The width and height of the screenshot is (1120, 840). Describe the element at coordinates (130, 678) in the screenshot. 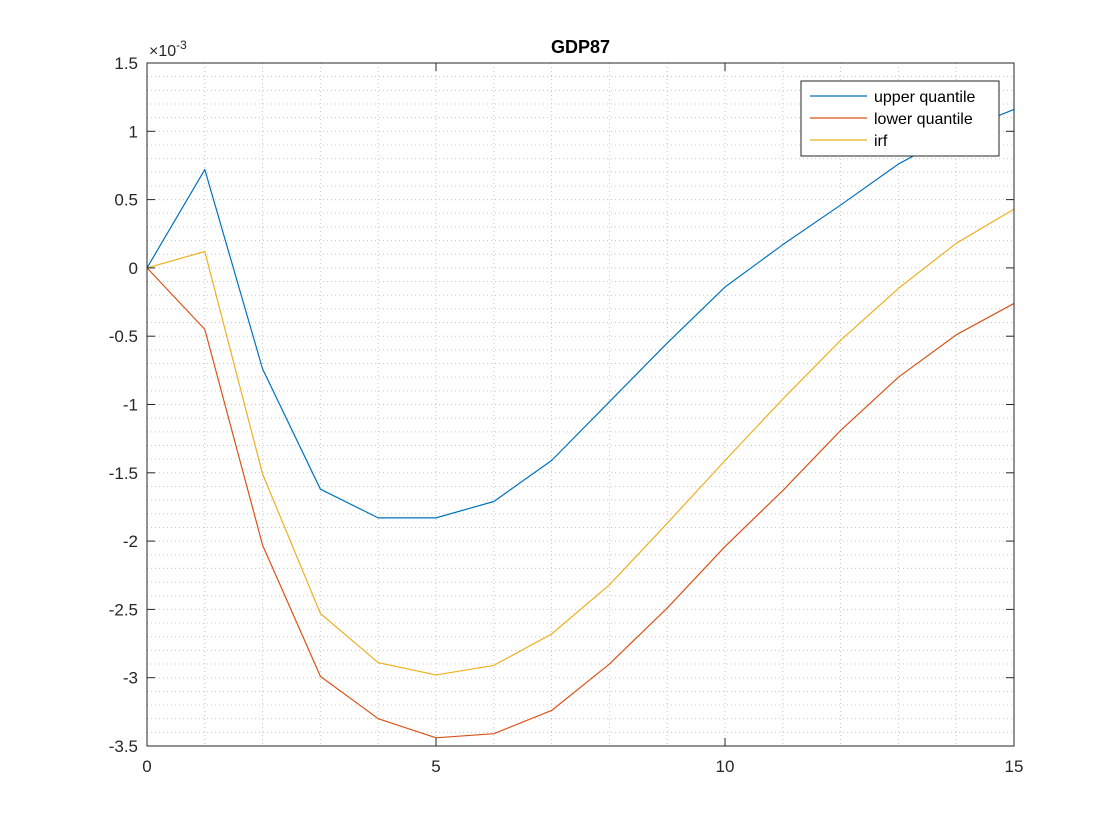

I see `y-tick-label: -3` at that location.